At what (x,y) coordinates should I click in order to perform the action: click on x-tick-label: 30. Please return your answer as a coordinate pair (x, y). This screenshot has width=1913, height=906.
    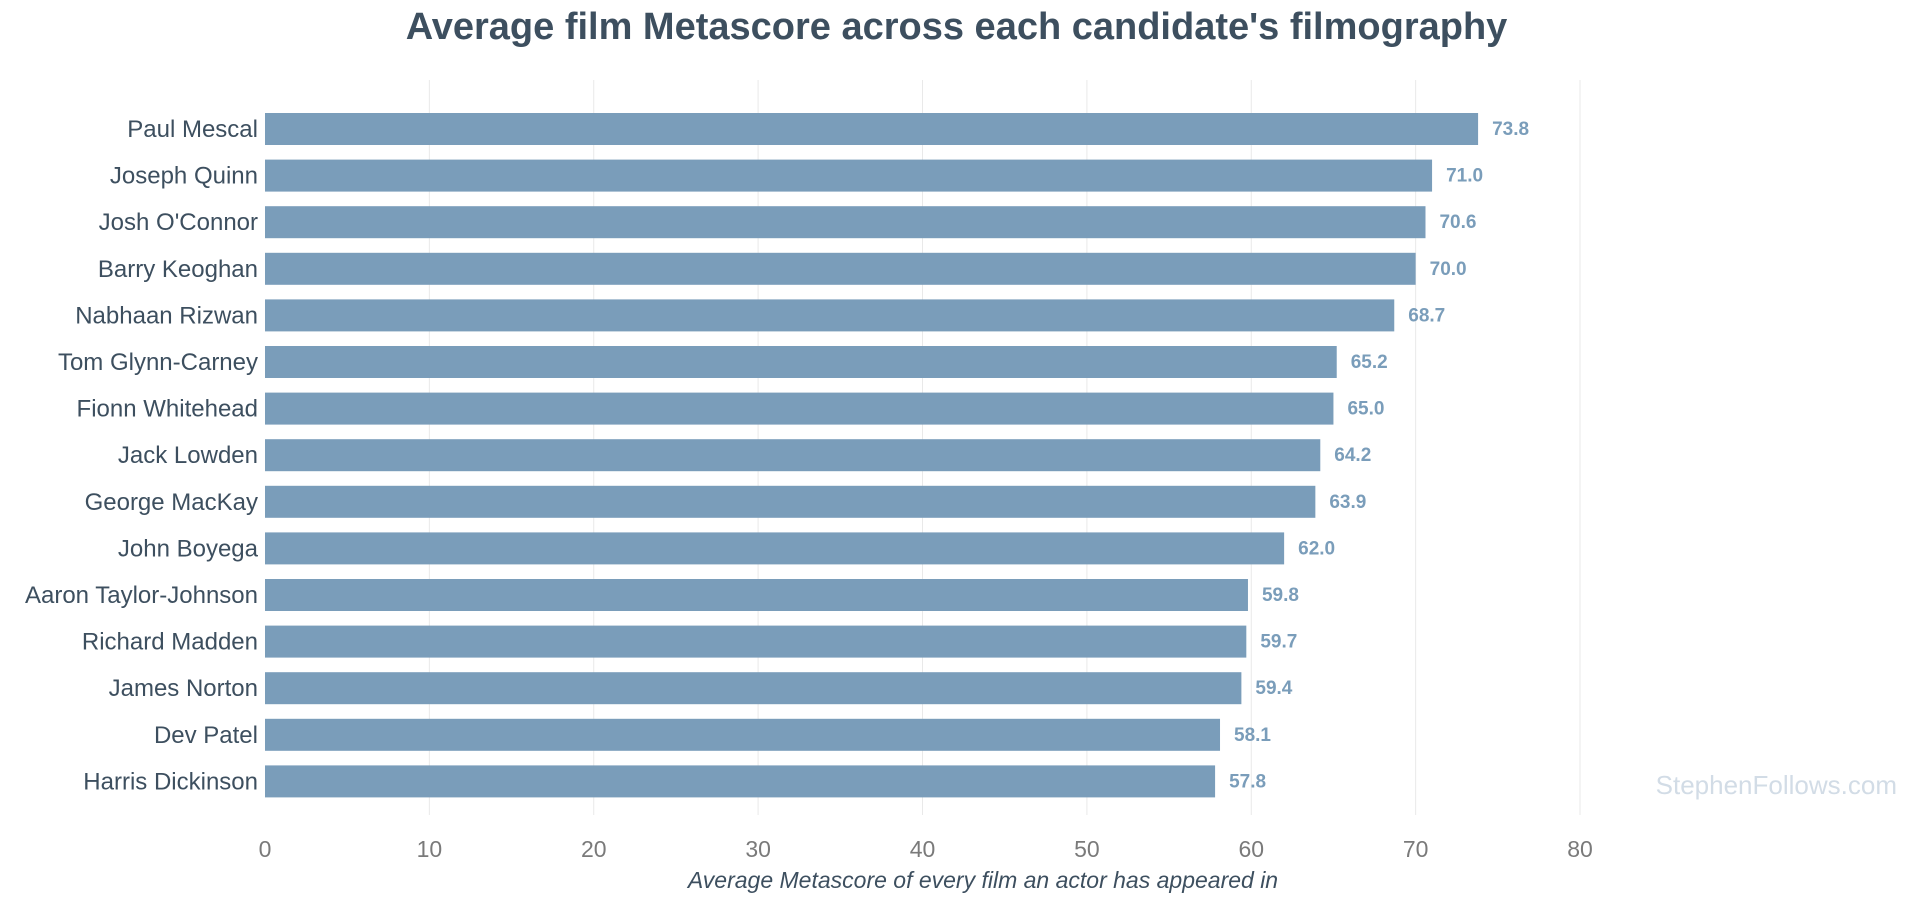
    Looking at the image, I should click on (758, 849).